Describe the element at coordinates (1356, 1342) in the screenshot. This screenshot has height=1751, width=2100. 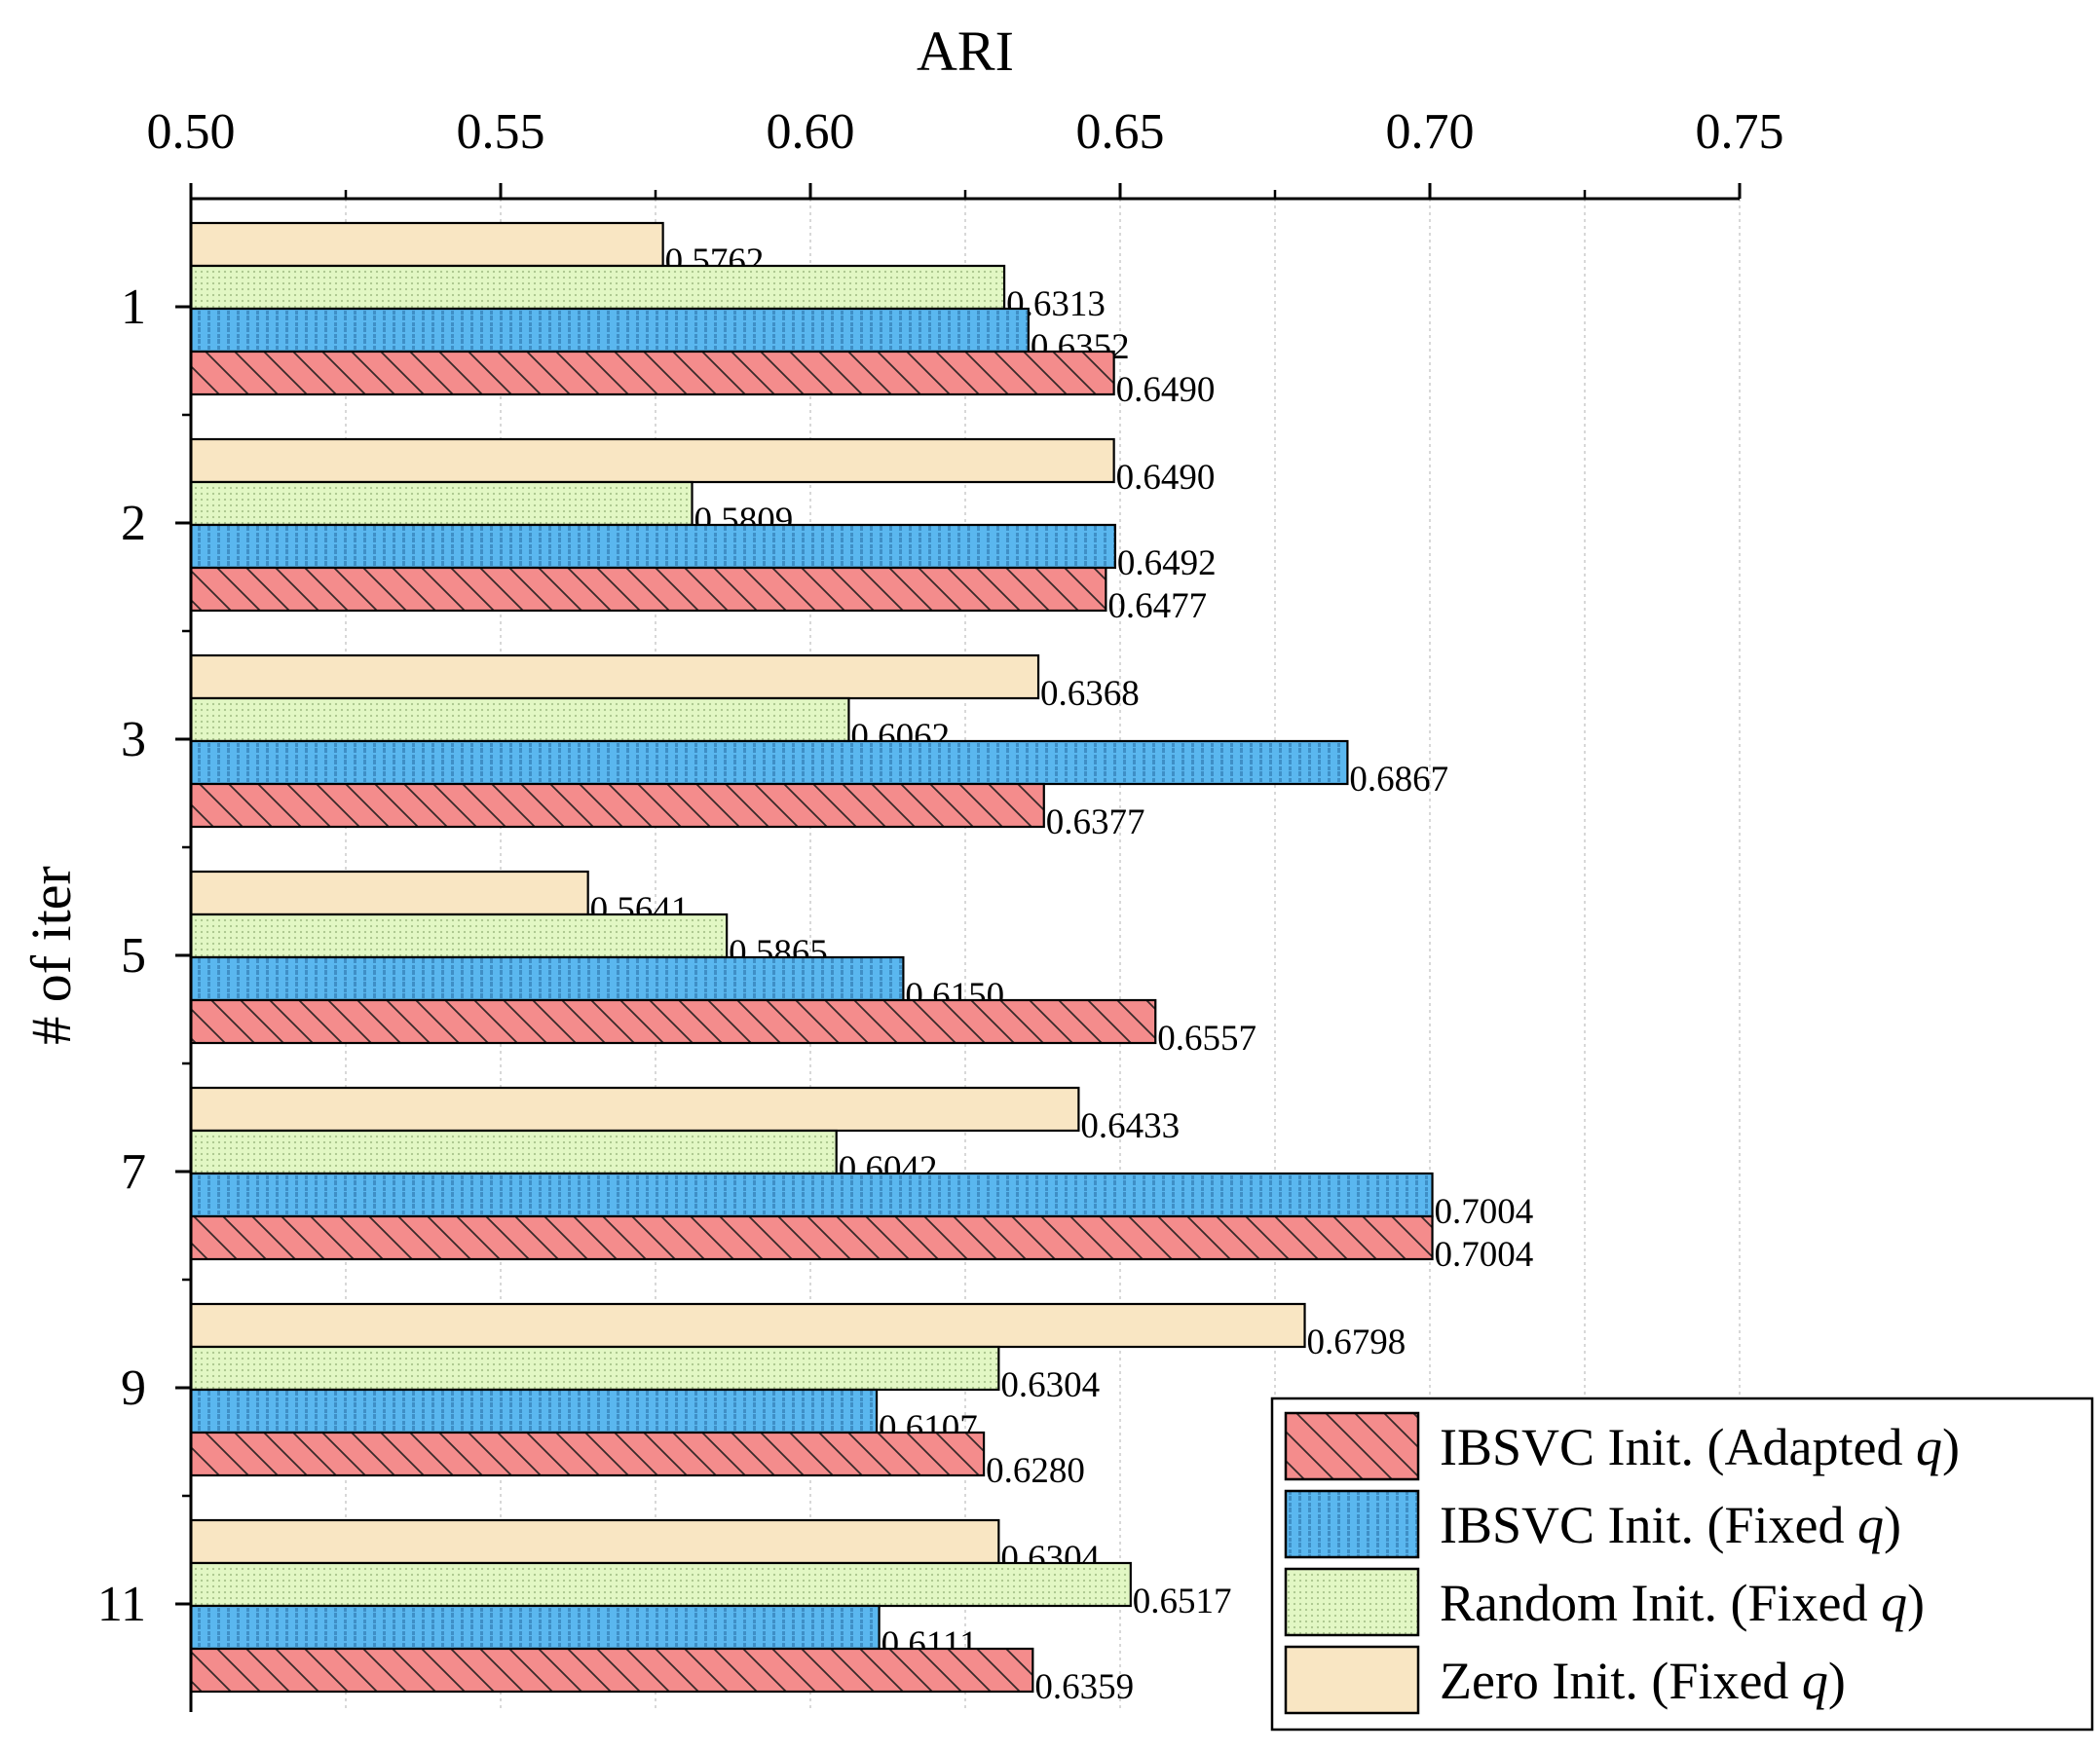
I see `data-label: 0.6798` at that location.